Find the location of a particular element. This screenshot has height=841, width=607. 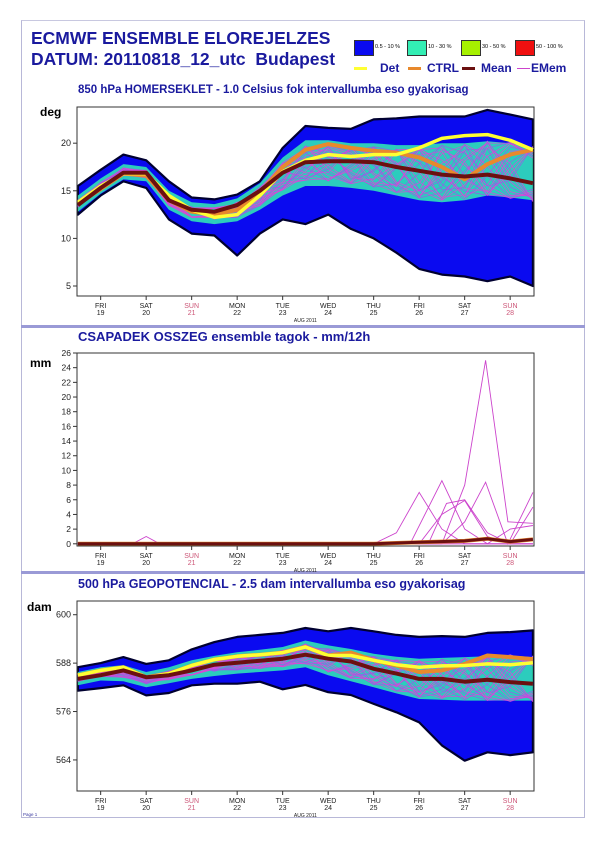

page-number: Page 1 is located at coordinates (30, 814).